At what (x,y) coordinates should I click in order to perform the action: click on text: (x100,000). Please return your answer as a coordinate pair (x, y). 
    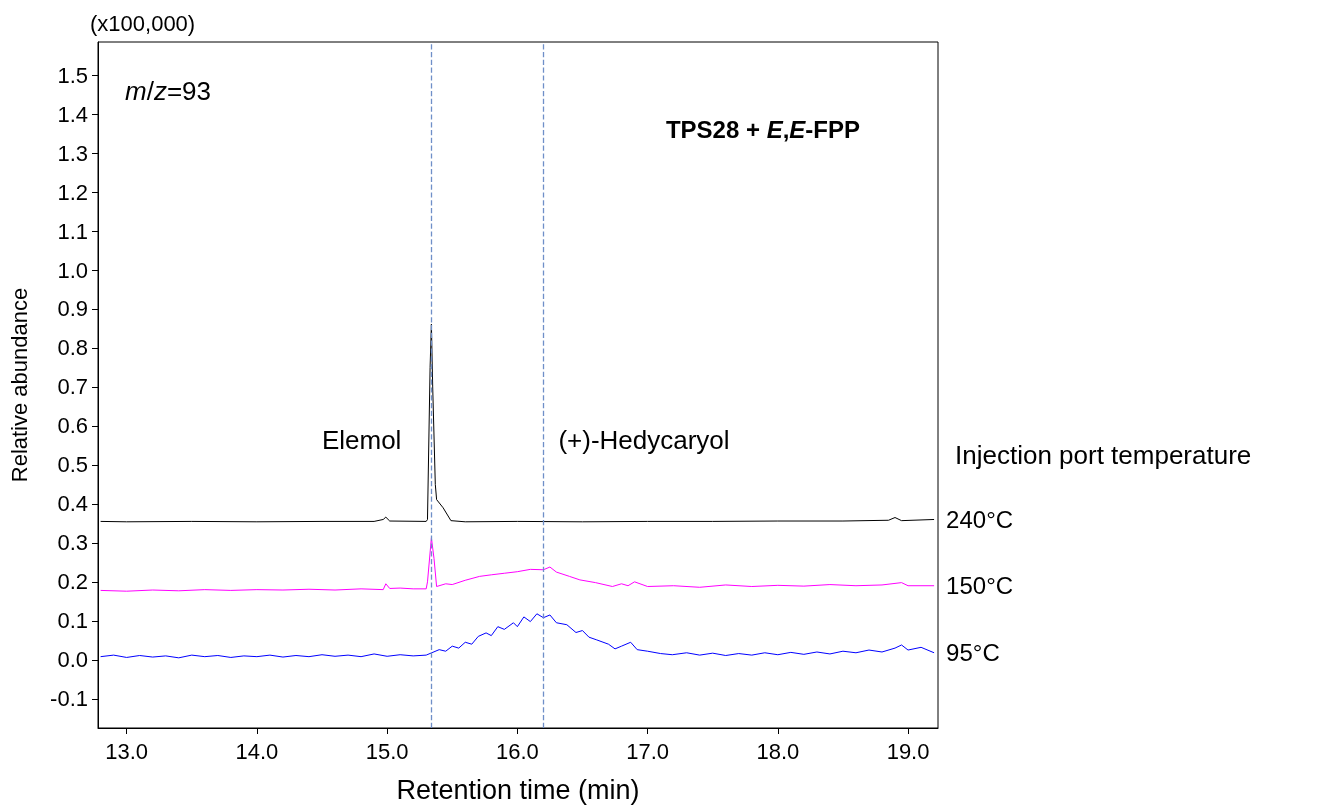
    Looking at the image, I should click on (143, 23).